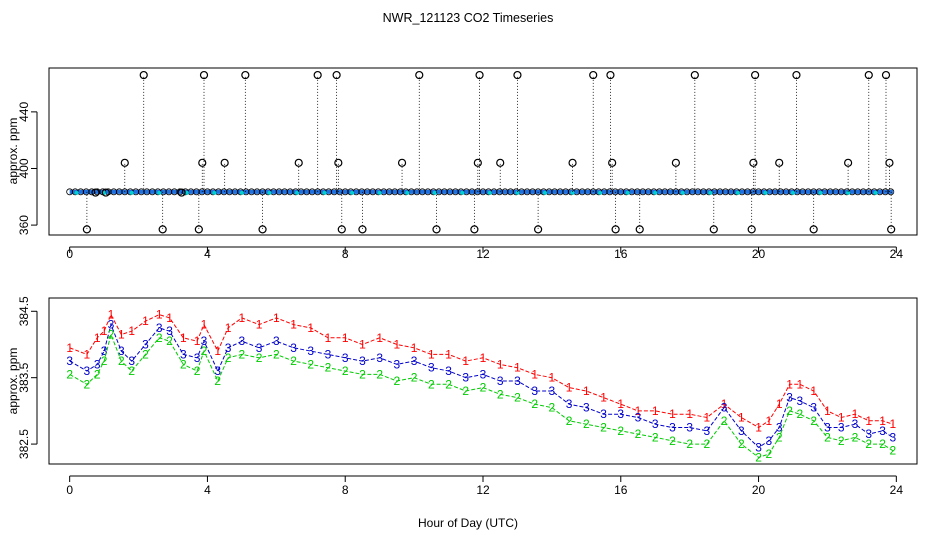  What do you see at coordinates (24, 168) in the screenshot?
I see `y-tick-label: 400` at bounding box center [24, 168].